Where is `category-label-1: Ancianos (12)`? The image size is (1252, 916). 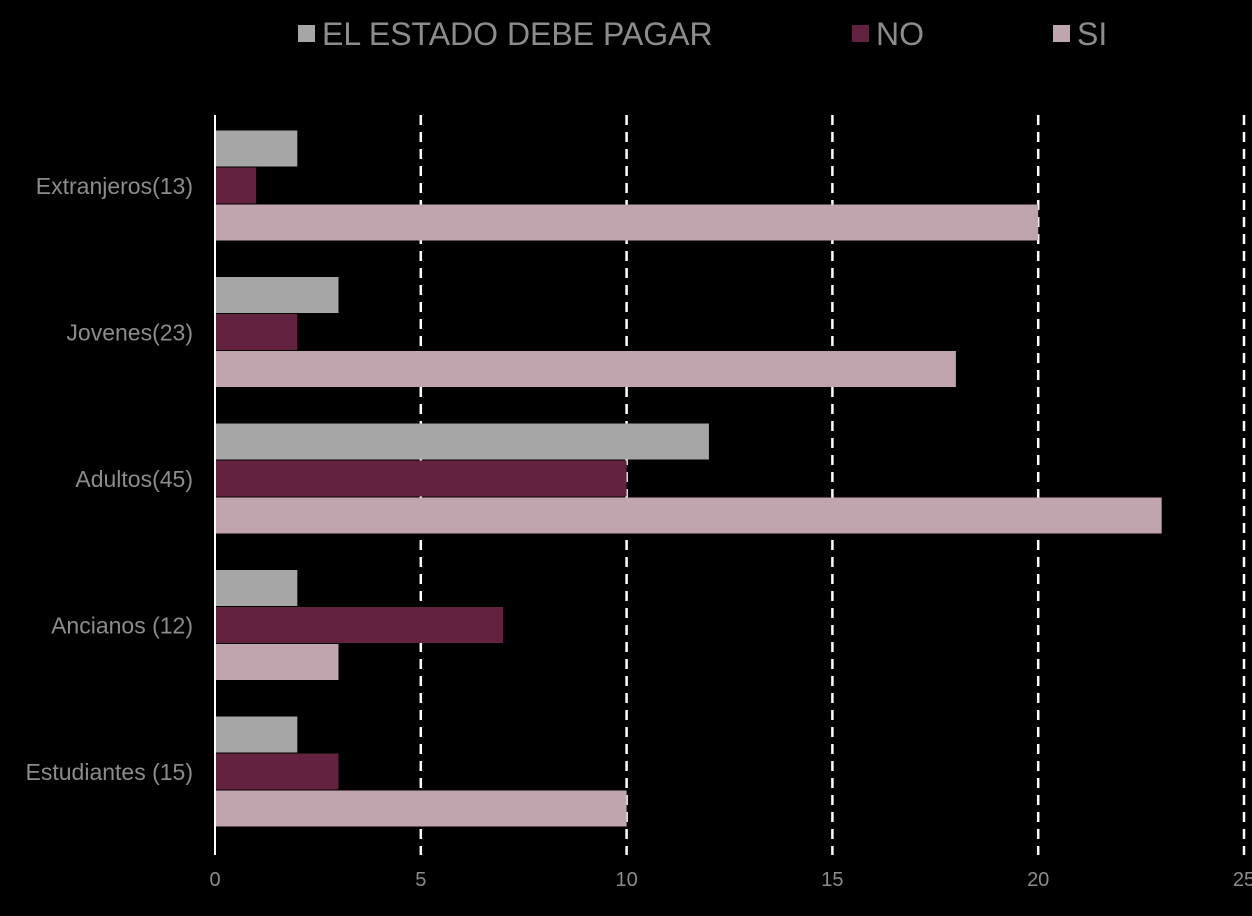 category-label-1: Ancianos (12) is located at coordinates (122, 626).